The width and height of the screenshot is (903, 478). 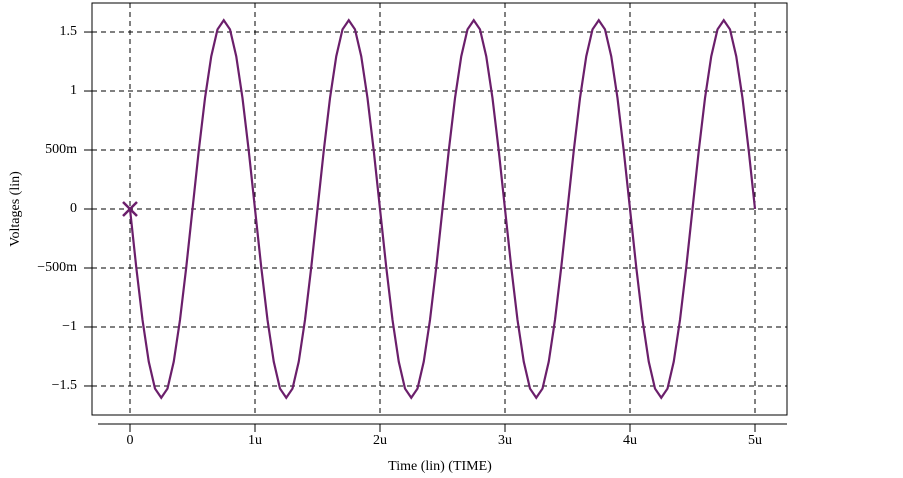 What do you see at coordinates (73, 208) in the screenshot?
I see `y-tick-label: 0` at bounding box center [73, 208].